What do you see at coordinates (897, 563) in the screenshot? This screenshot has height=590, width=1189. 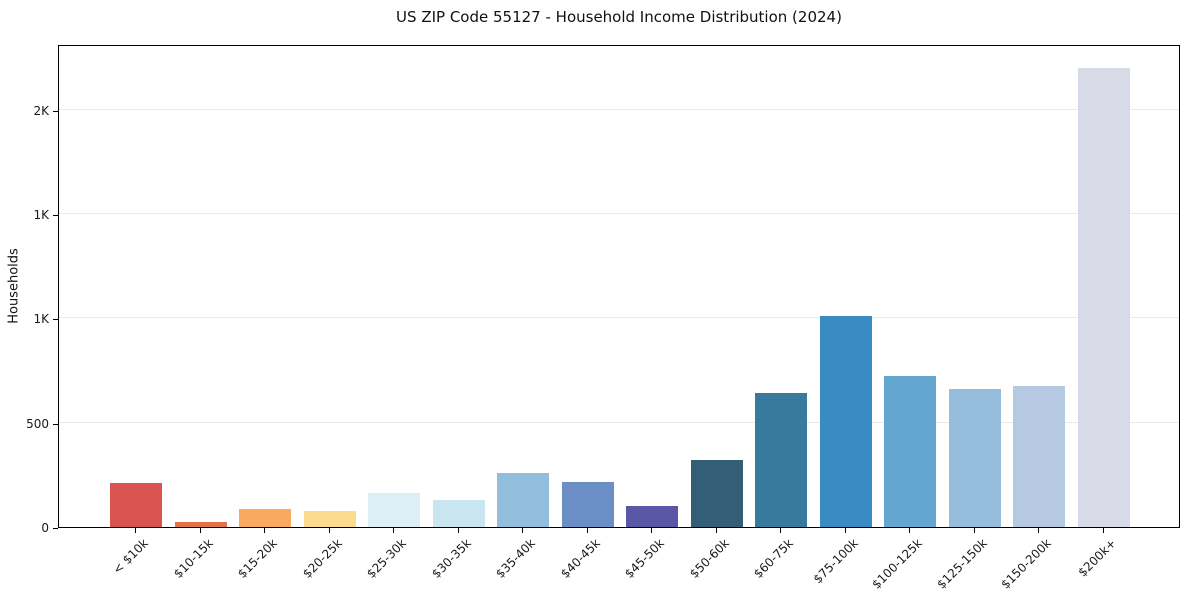 I see `x-tick-label: $100-125k` at bounding box center [897, 563].